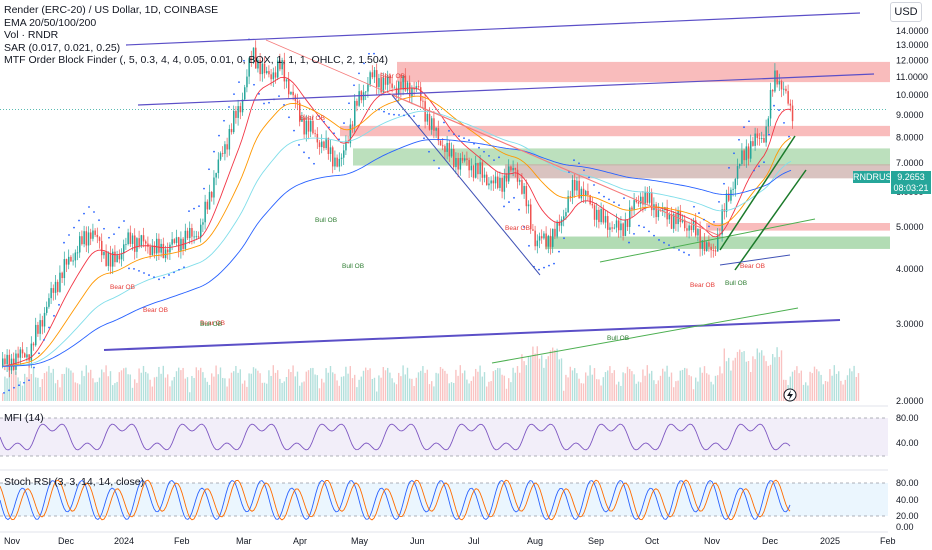  Describe the element at coordinates (906, 12) in the screenshot. I see `currency-button: USD` at that location.